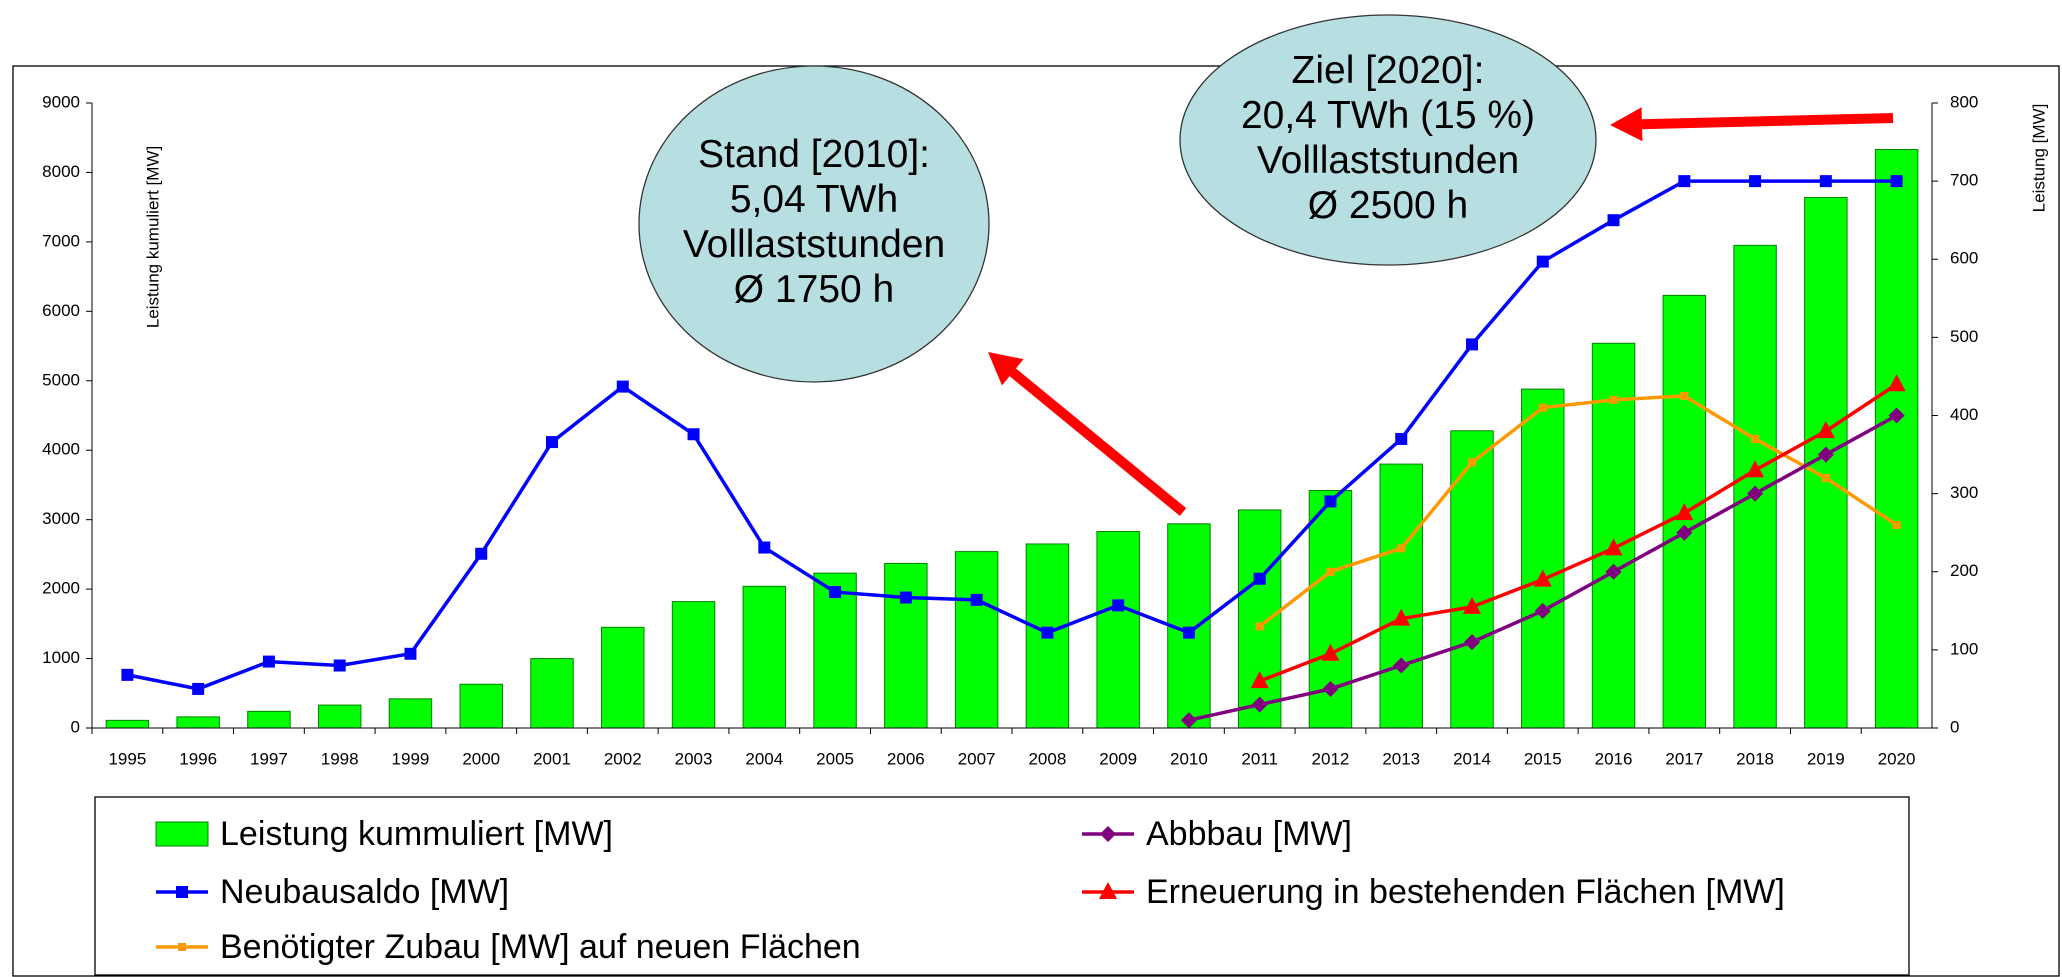  I want to click on x-tick-label: 1998, so click(340, 758).